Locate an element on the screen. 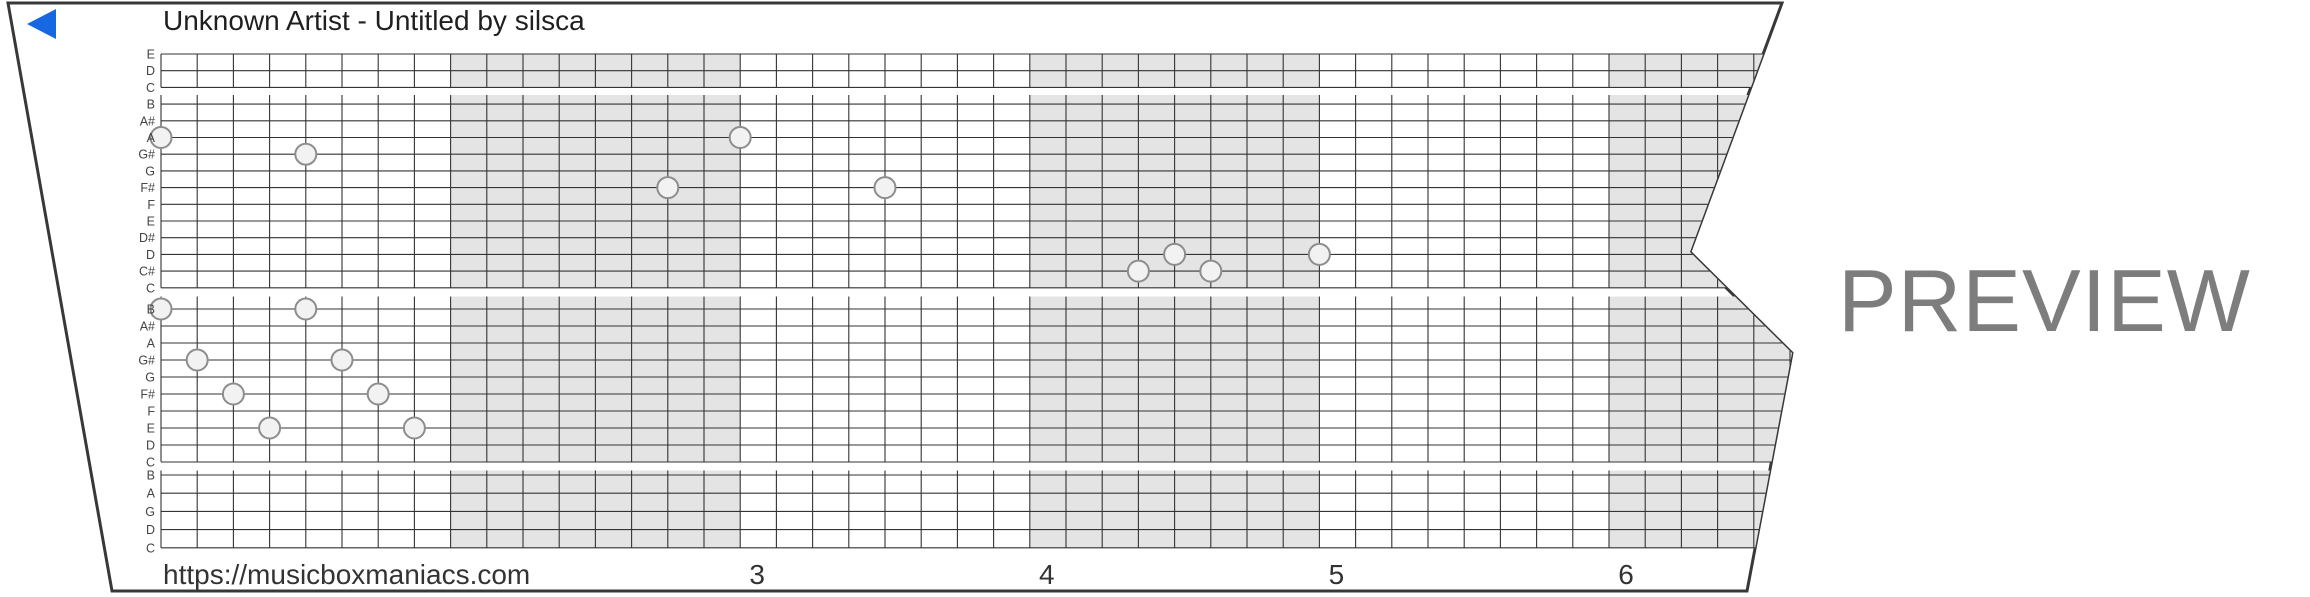 This screenshot has width=2310, height=597. note-row-label: D# is located at coordinates (147, 238).